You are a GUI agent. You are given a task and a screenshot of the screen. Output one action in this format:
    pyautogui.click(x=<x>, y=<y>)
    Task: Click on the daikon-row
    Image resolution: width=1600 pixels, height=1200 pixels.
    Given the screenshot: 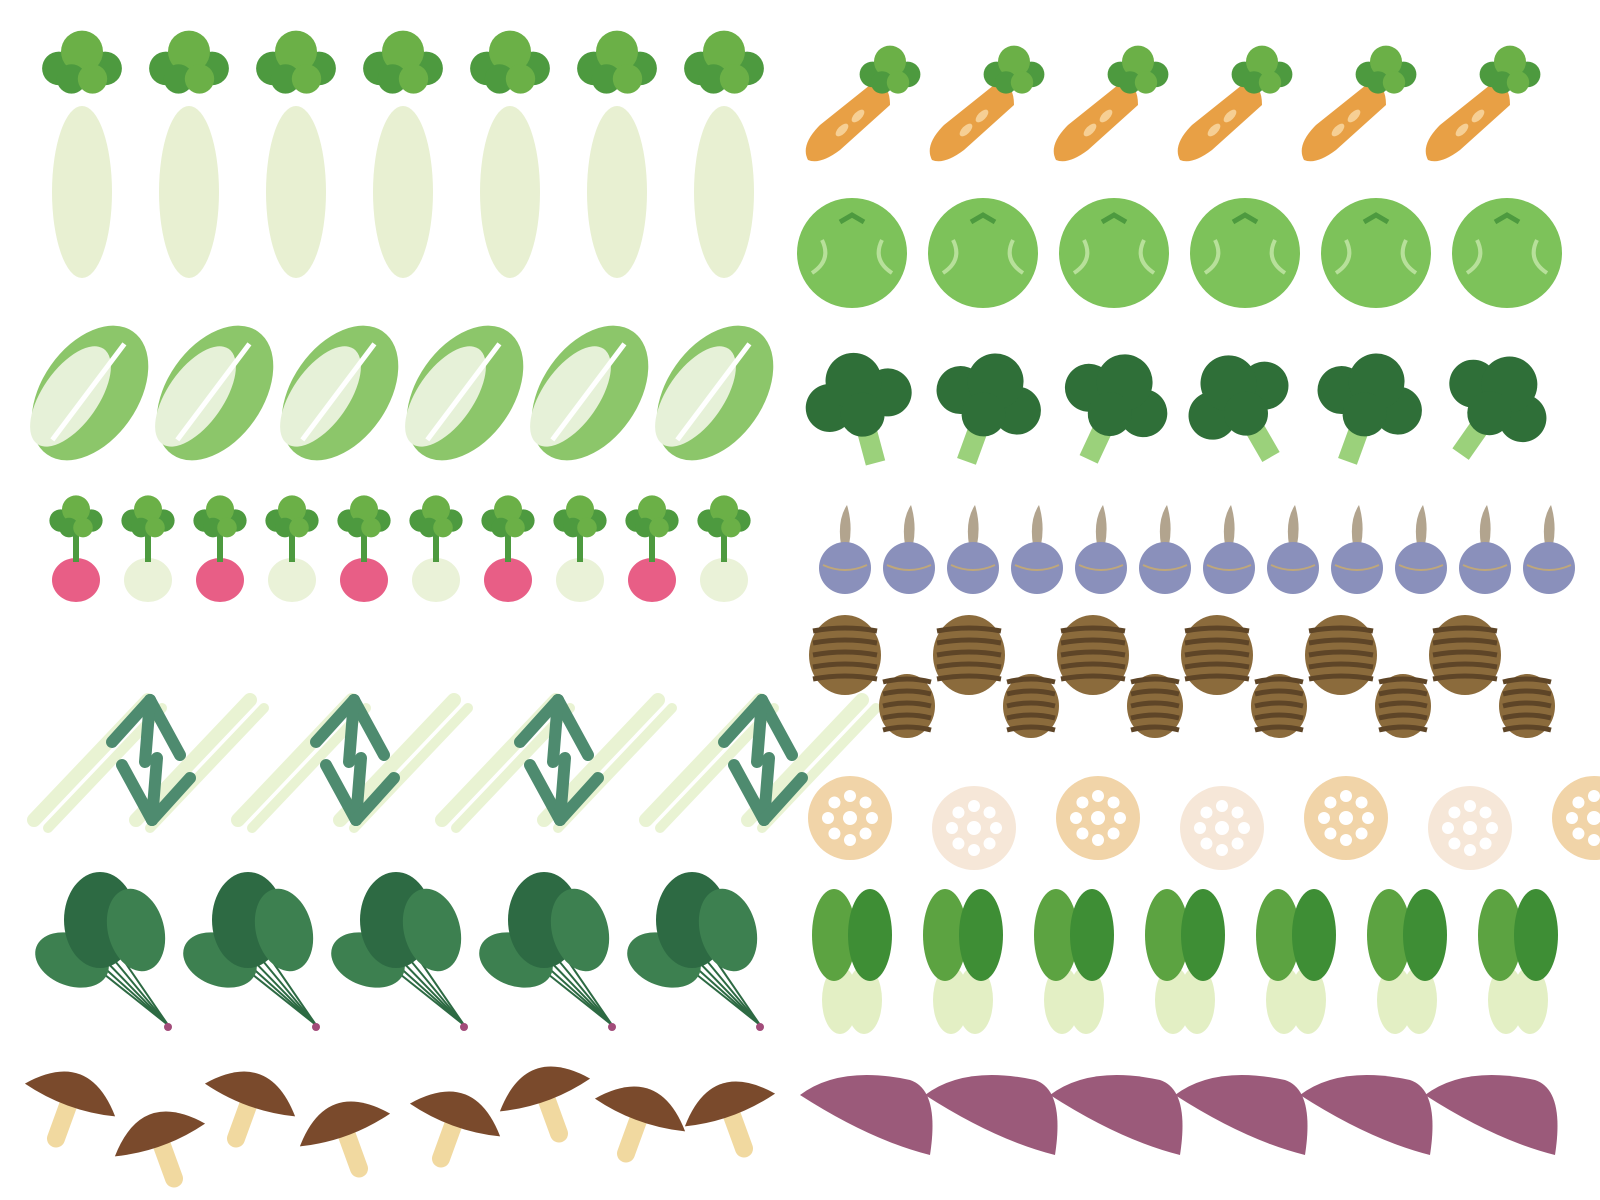 What is the action you would take?
    pyautogui.click(x=403, y=154)
    